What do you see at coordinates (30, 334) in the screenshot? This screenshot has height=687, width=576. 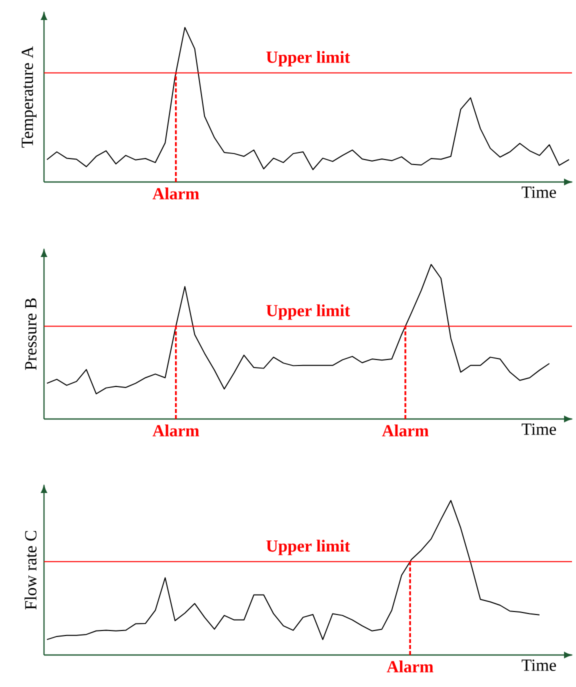 I see `y-axis-title: Pressure B` at bounding box center [30, 334].